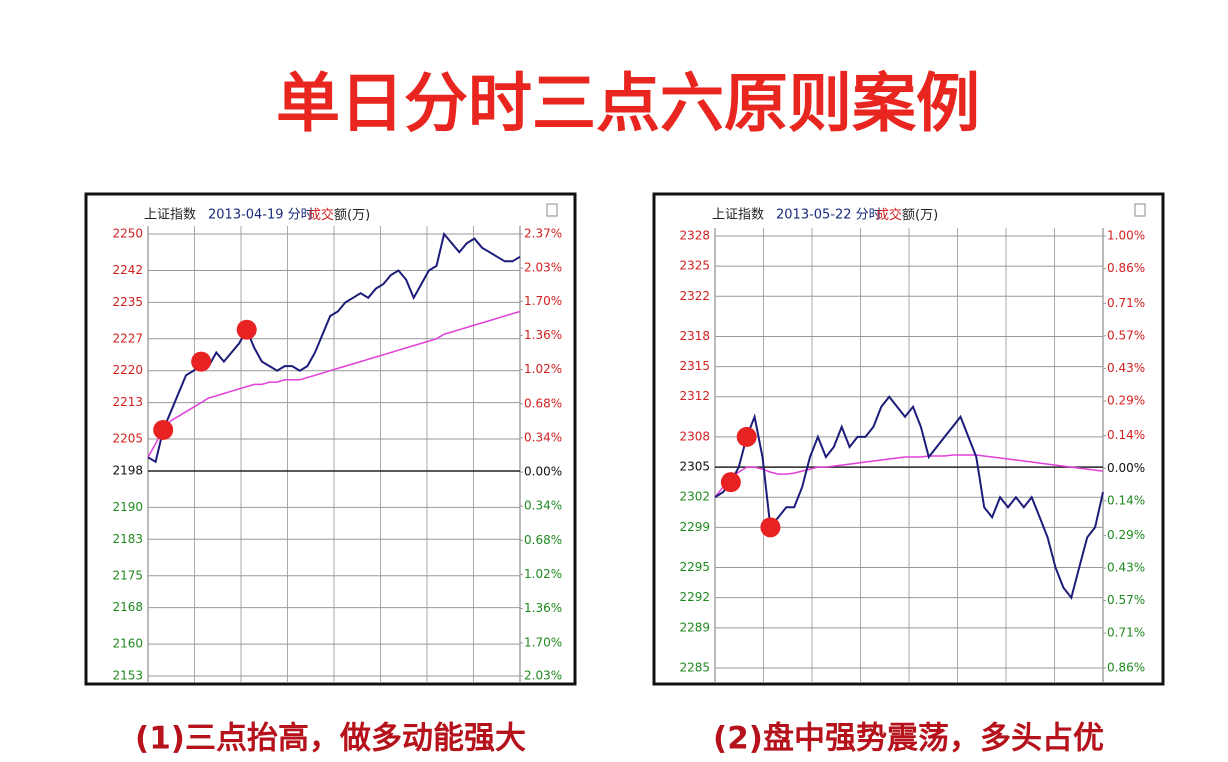 This screenshot has height=762, width=1228. What do you see at coordinates (127, 539) in the screenshot?
I see `y-tick-label: 2183` at bounding box center [127, 539].